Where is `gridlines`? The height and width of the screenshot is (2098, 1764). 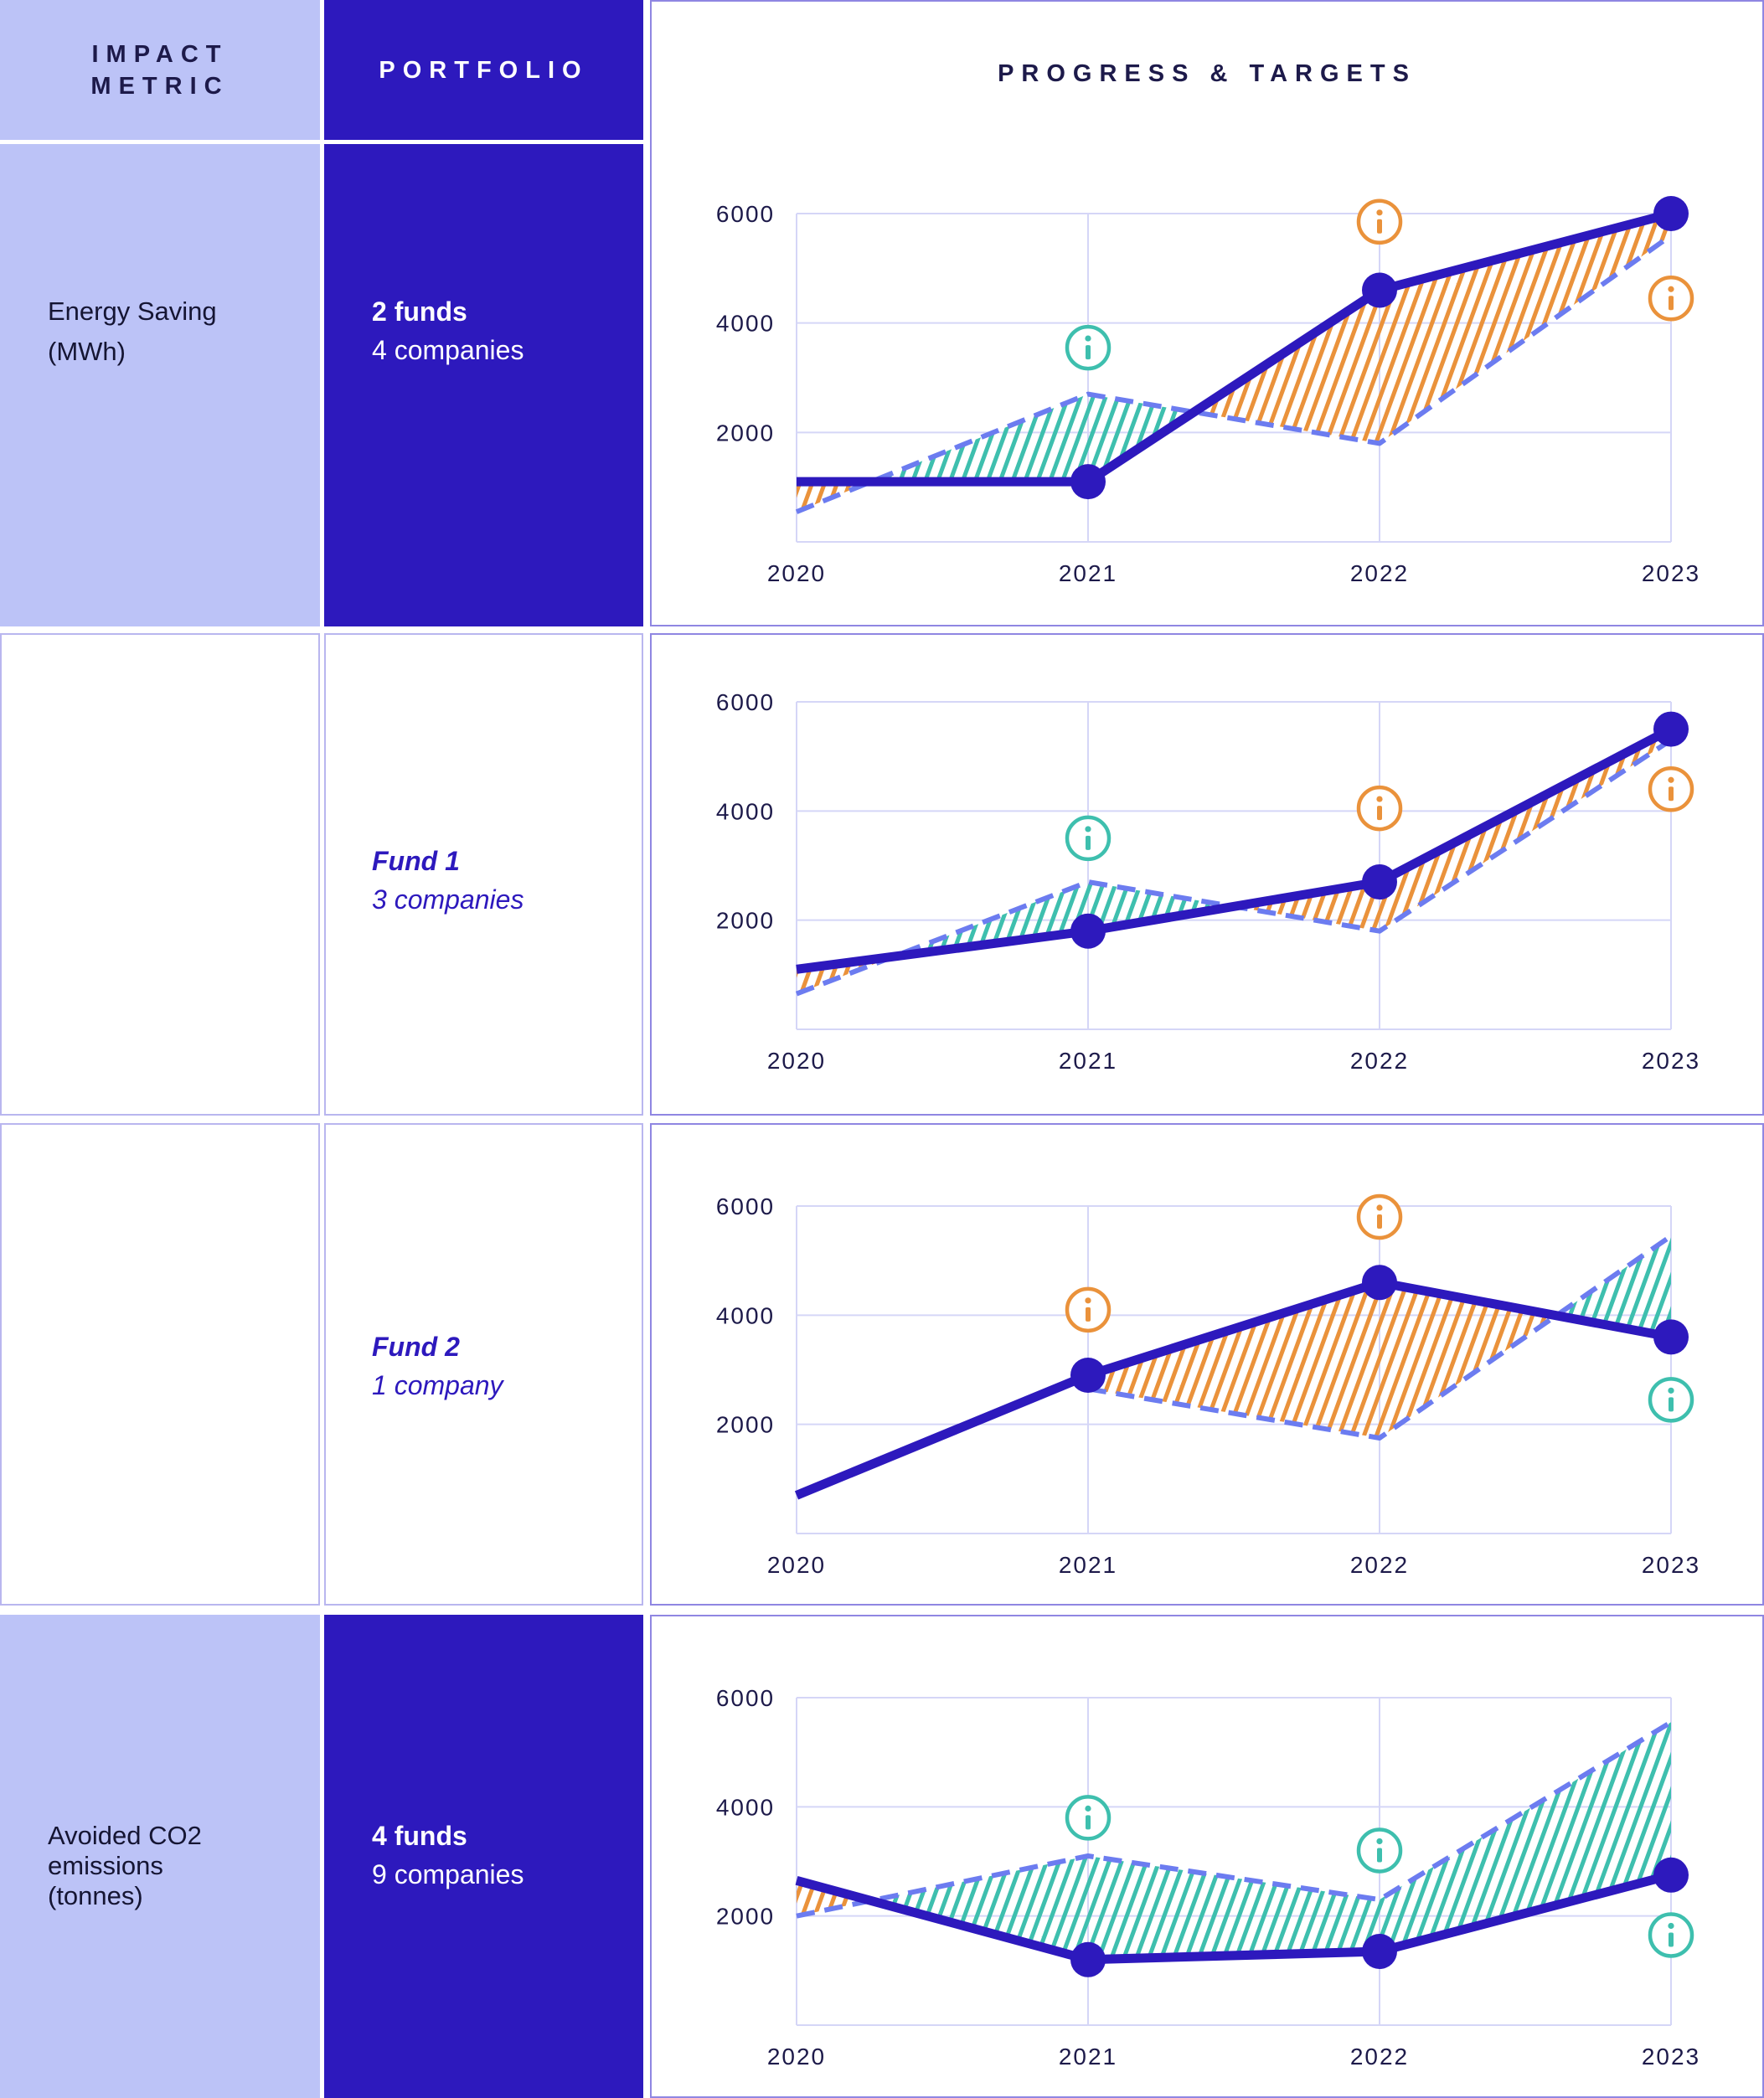 gridlines is located at coordinates (1234, 865).